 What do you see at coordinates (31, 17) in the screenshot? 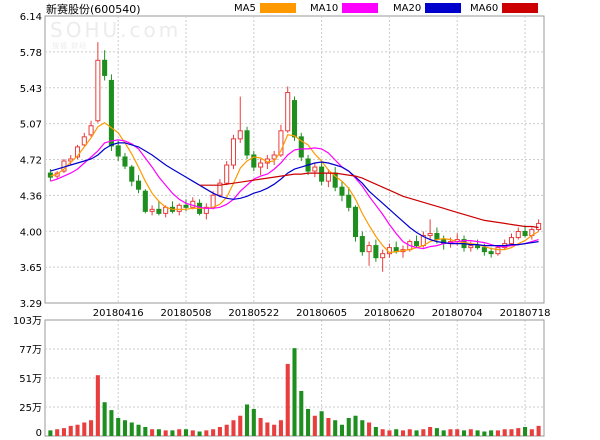
I see `price-tick-label: 6.14` at bounding box center [31, 17].